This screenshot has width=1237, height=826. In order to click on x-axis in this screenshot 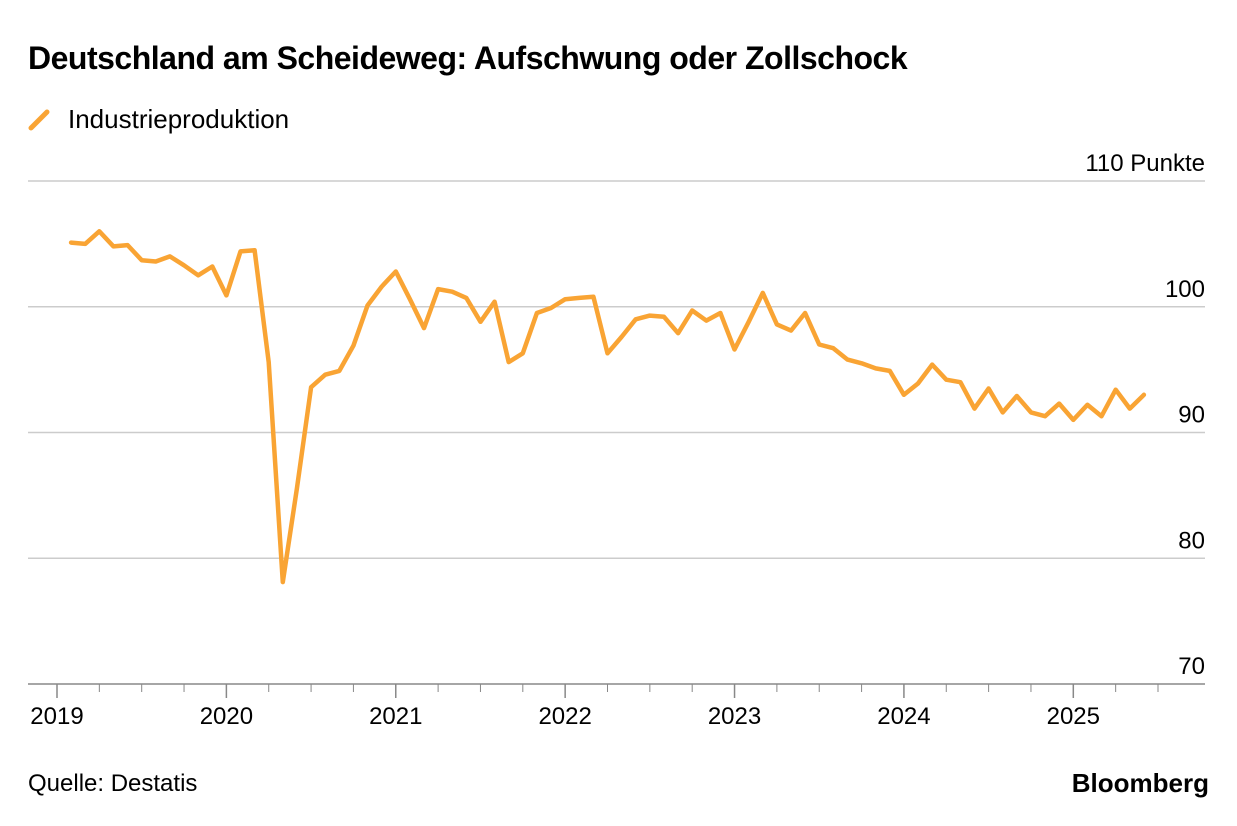, I will do `click(616, 690)`.